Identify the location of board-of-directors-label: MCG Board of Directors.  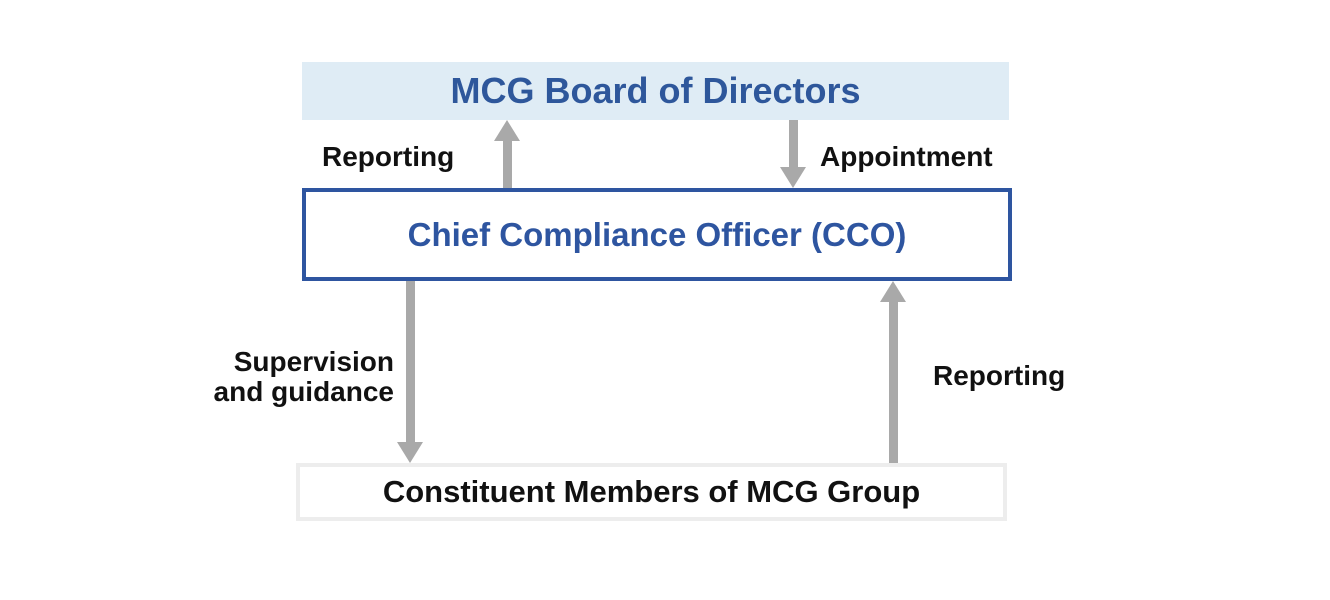
(655, 90).